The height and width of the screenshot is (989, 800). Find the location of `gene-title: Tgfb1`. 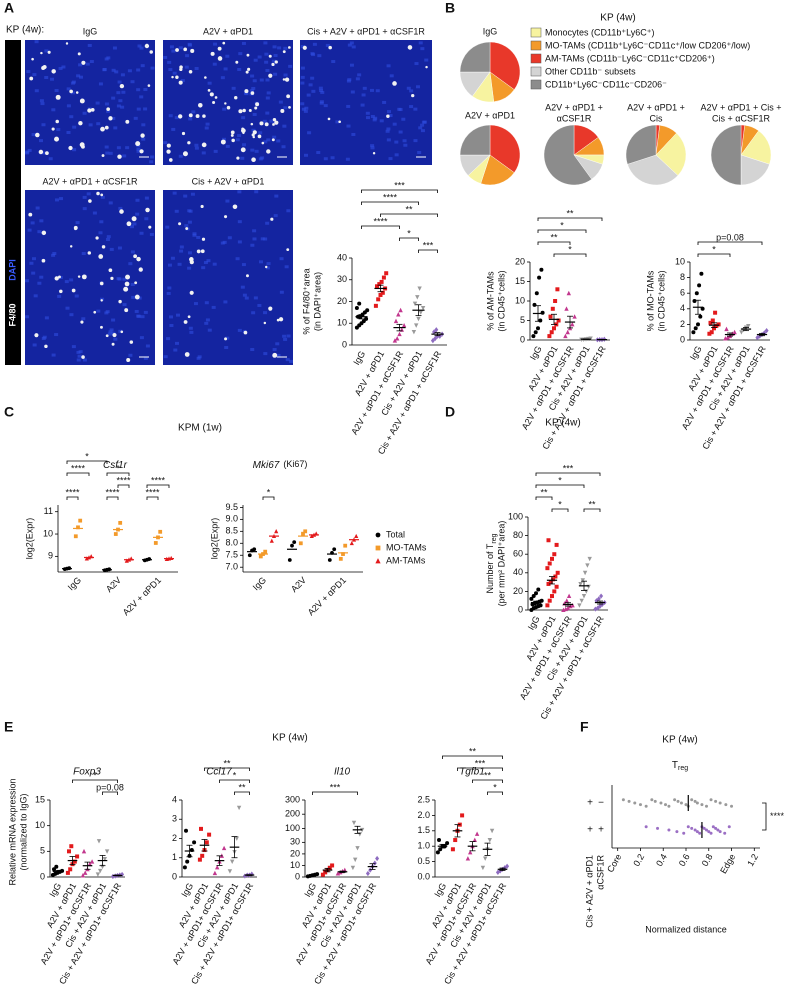

gene-title: Tgfb1 is located at coordinates (472, 772).